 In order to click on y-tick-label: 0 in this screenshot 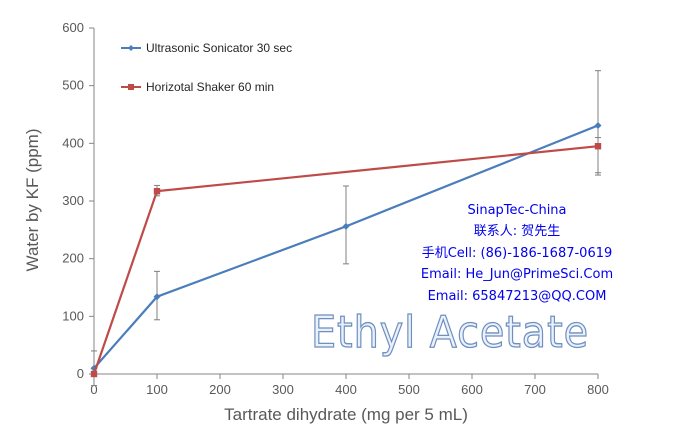, I will do `click(80, 373)`.